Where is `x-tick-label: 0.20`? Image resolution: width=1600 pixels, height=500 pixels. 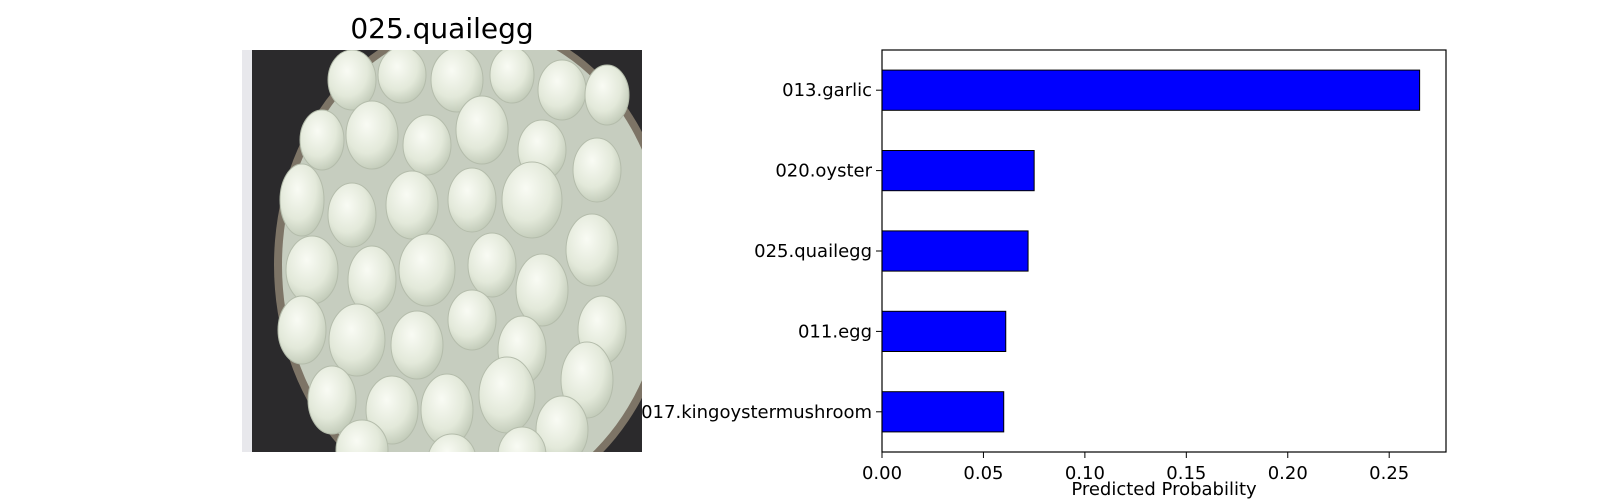 x-tick-label: 0.20 is located at coordinates (1288, 473).